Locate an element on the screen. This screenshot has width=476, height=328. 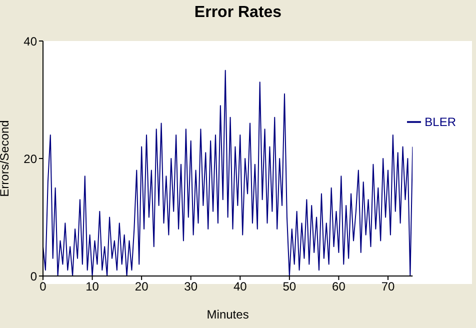
x-tick-label: 60 is located at coordinates (339, 287).